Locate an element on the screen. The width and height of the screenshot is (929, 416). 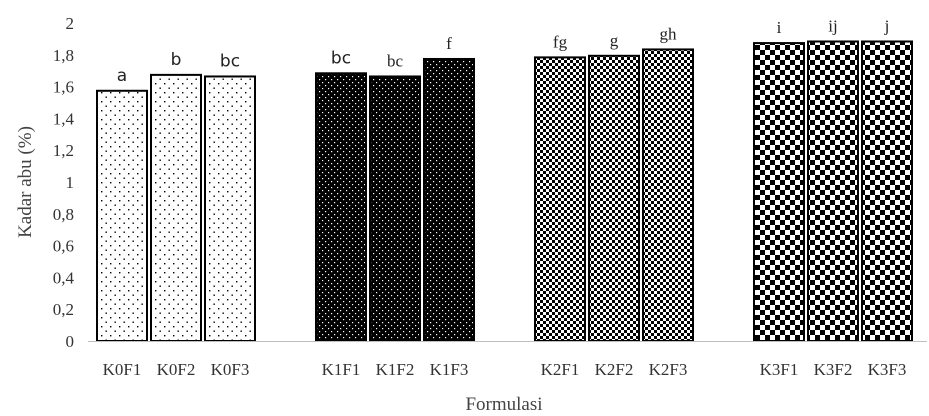
bar-significance-label: i is located at coordinates (779, 27).